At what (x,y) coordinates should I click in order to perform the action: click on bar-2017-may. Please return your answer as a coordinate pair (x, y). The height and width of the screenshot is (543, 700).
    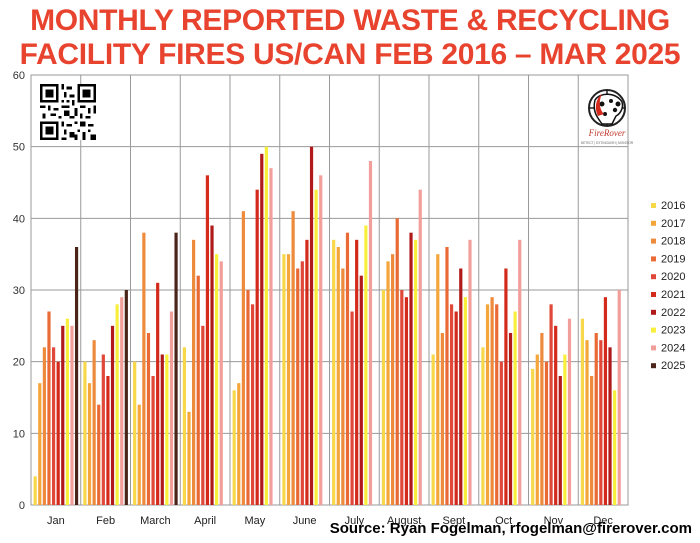
    Looking at the image, I should click on (239, 444).